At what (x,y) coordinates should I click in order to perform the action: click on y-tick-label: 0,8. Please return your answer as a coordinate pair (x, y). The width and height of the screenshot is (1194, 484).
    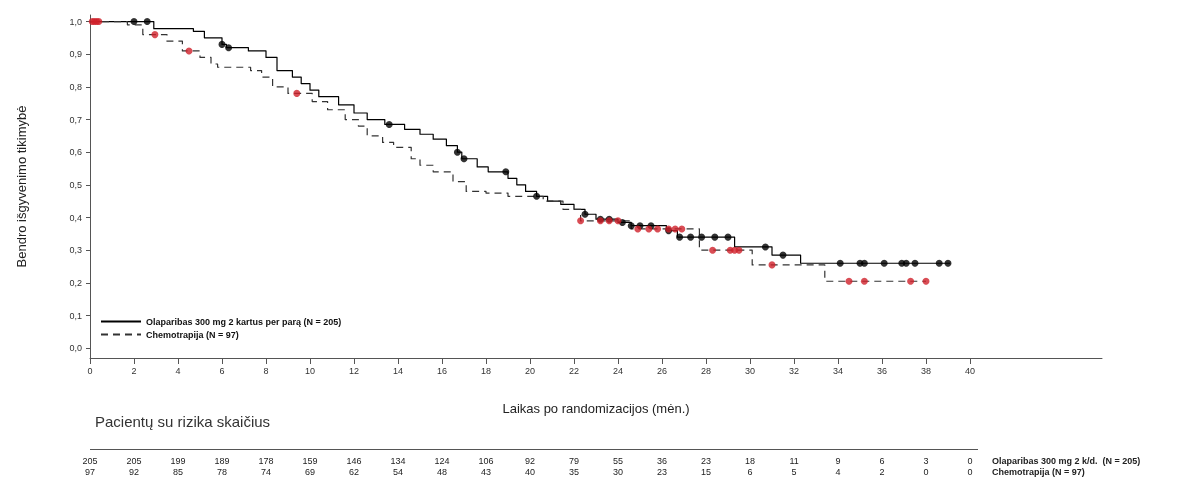
    Looking at the image, I should click on (75, 86).